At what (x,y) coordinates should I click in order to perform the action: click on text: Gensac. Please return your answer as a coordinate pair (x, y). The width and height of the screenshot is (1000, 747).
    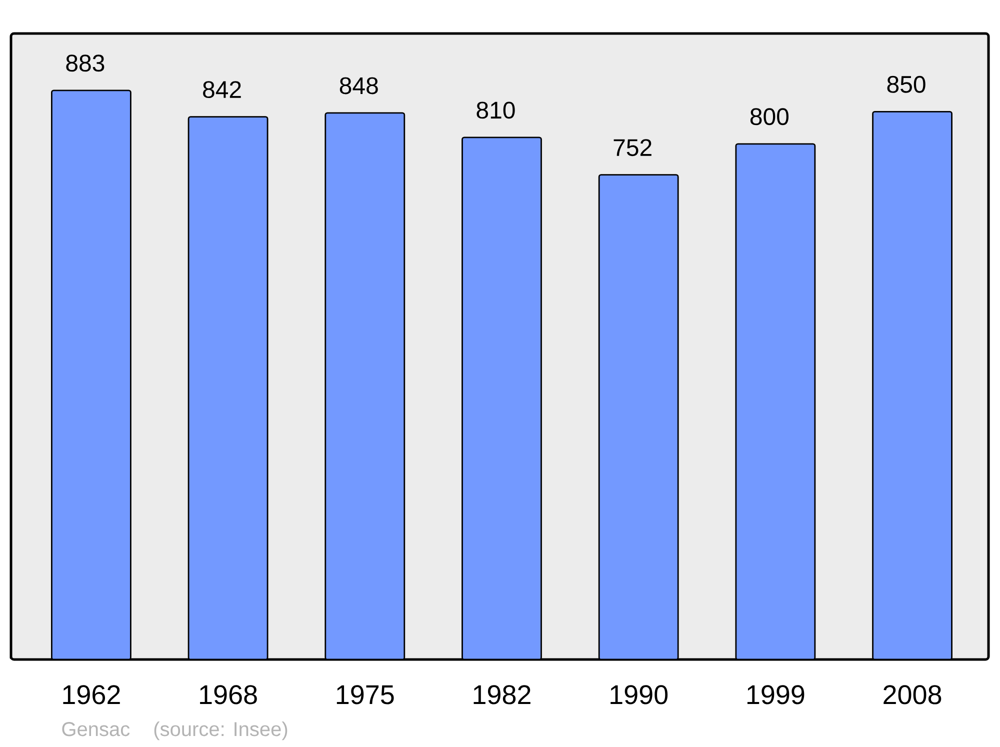
    Looking at the image, I should click on (96, 729).